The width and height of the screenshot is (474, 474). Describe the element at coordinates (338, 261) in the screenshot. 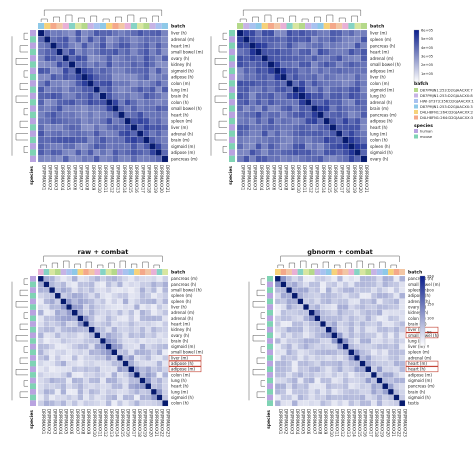

I see `top-dendrogram` at that location.